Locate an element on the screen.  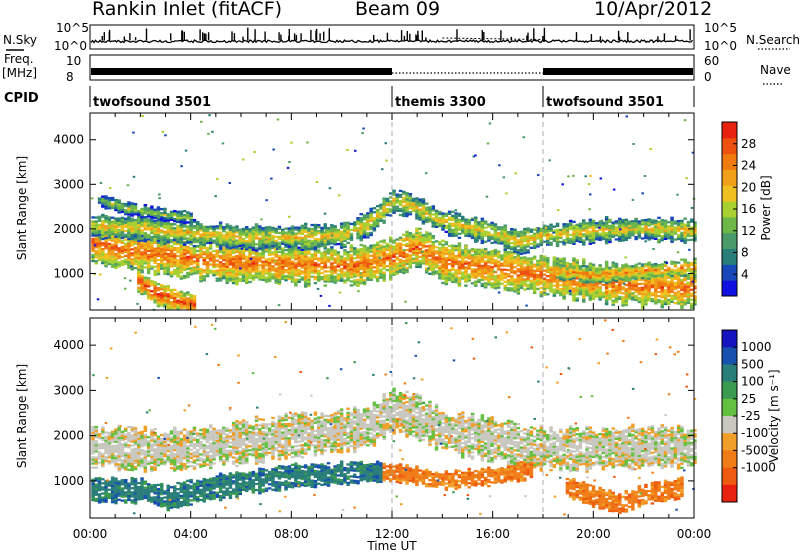
nsky-top-tick: 10^5 is located at coordinates (72, 28).